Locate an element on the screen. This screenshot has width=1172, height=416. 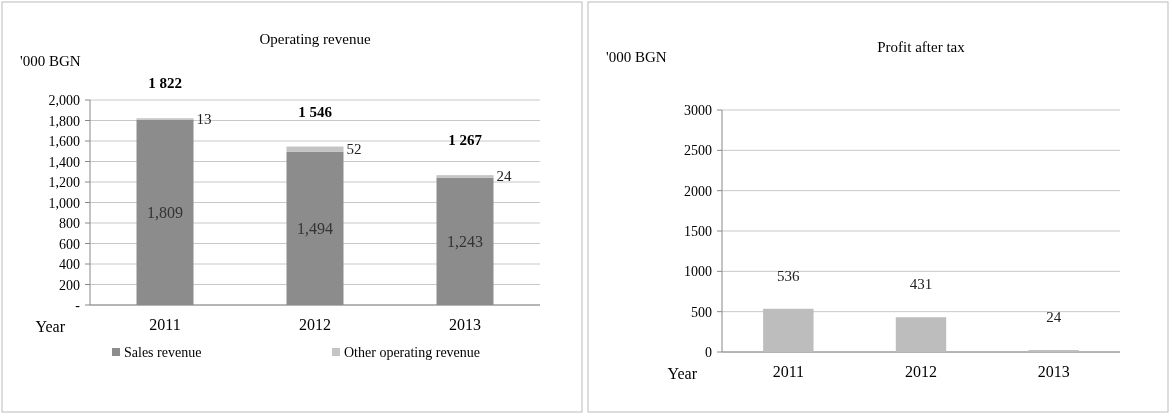
y-tick-label: 1500 is located at coordinates (698, 231).